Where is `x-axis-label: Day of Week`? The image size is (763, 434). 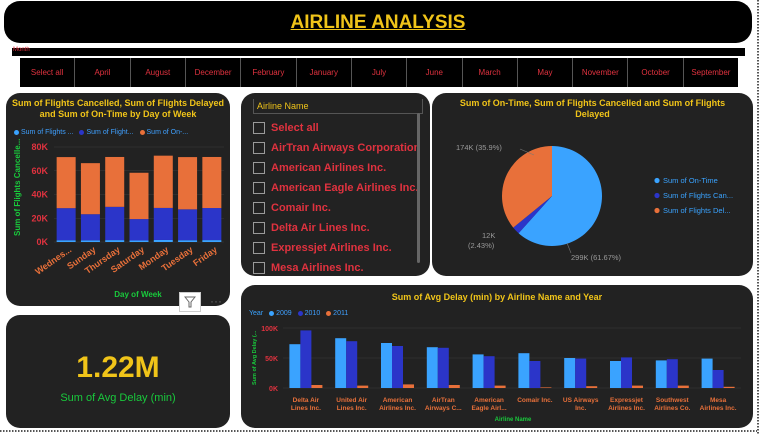
x-axis-label: Day of Week is located at coordinates (138, 294).